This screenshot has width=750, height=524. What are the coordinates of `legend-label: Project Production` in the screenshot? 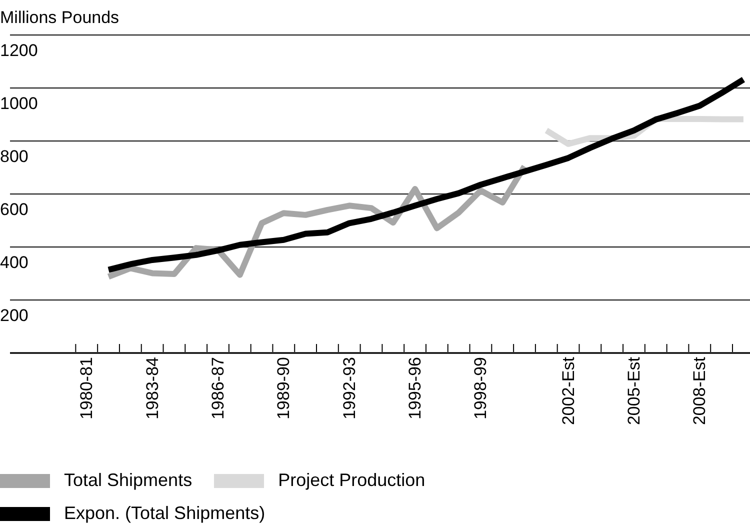 It's located at (352, 480).